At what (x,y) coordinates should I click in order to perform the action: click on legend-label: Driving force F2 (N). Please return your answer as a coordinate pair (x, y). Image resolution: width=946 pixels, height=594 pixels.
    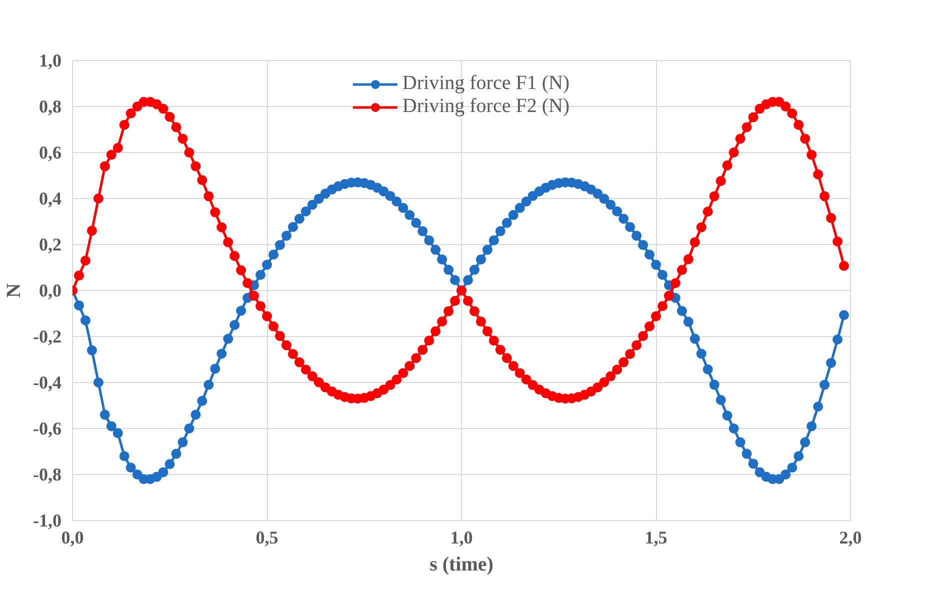
    Looking at the image, I should click on (486, 106).